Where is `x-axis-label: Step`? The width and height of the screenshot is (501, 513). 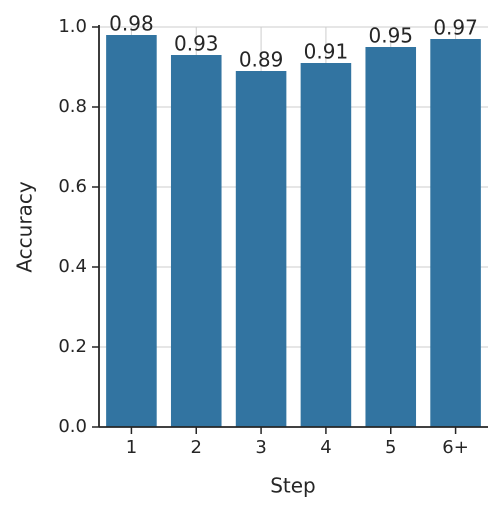 x-axis-label: Step is located at coordinates (293, 486).